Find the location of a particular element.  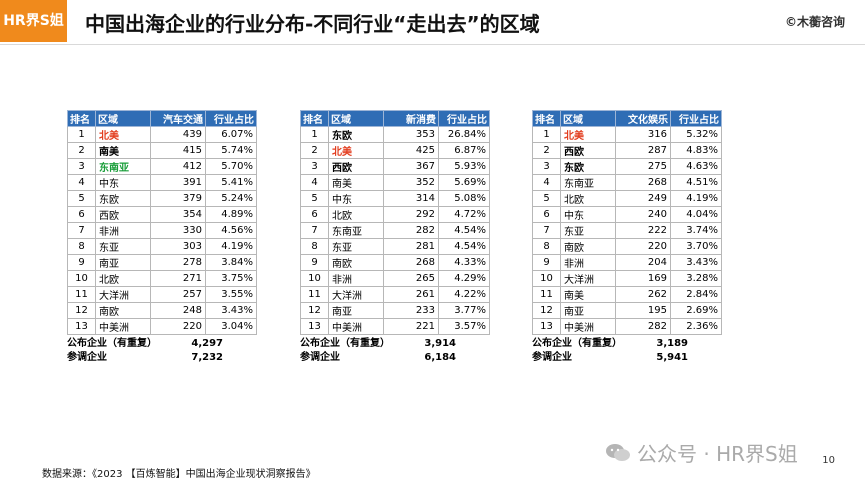

cell-pct: 4.56% is located at coordinates (231, 230).